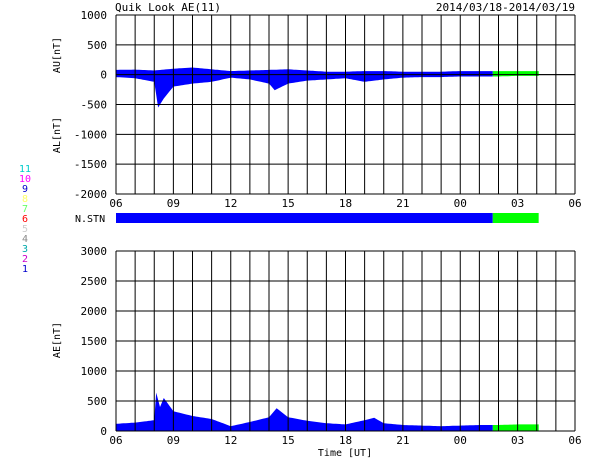 This screenshot has height=460, width=590. What do you see at coordinates (94, 281) in the screenshot?
I see `y-tick-label: 2500` at bounding box center [94, 281].